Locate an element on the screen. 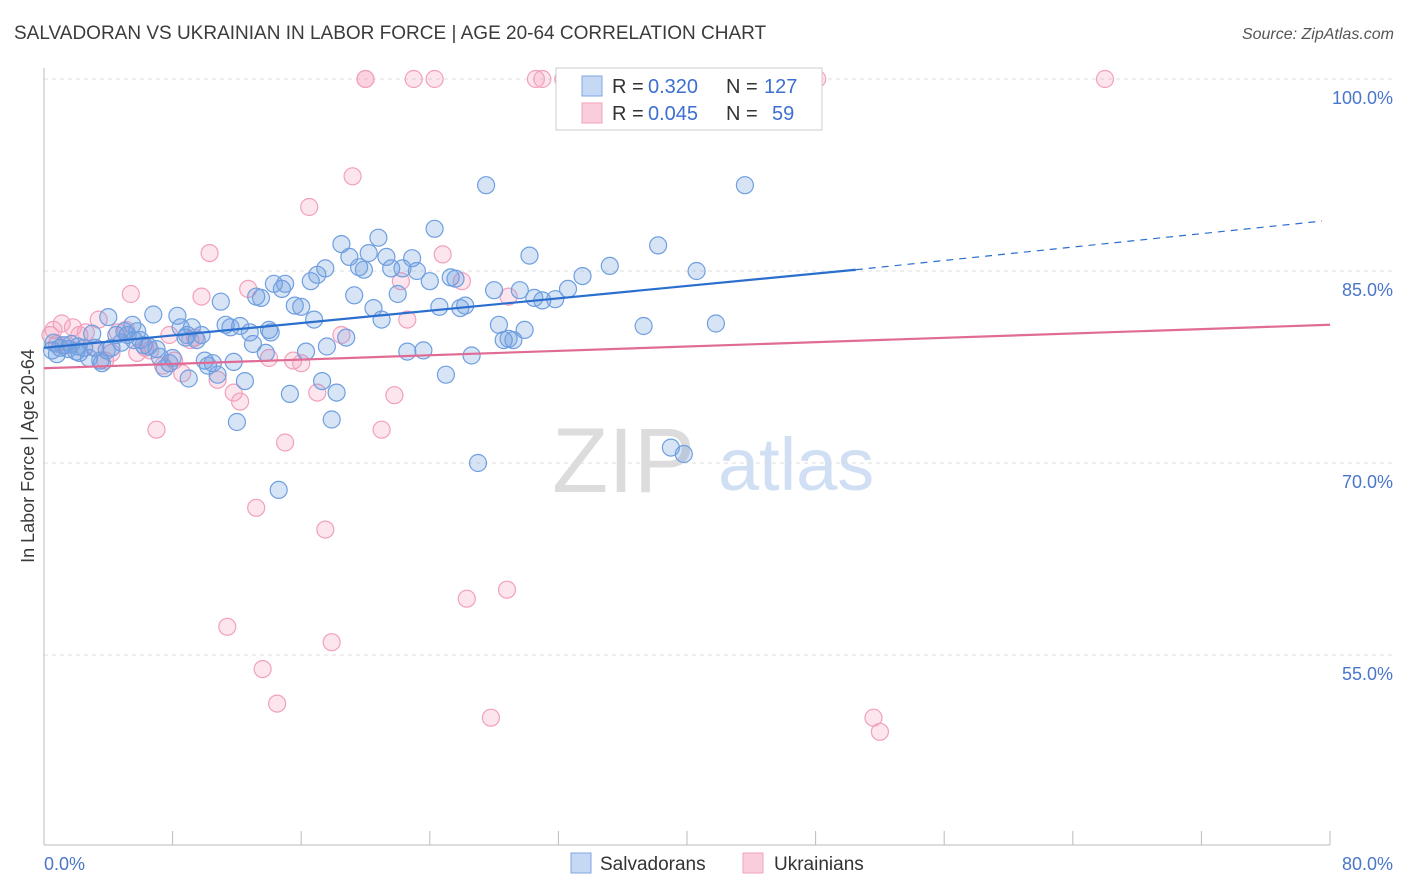 The height and width of the screenshot is (892, 1406). bottom-legend-label-salvadorans: Salvadorans is located at coordinates (653, 864).